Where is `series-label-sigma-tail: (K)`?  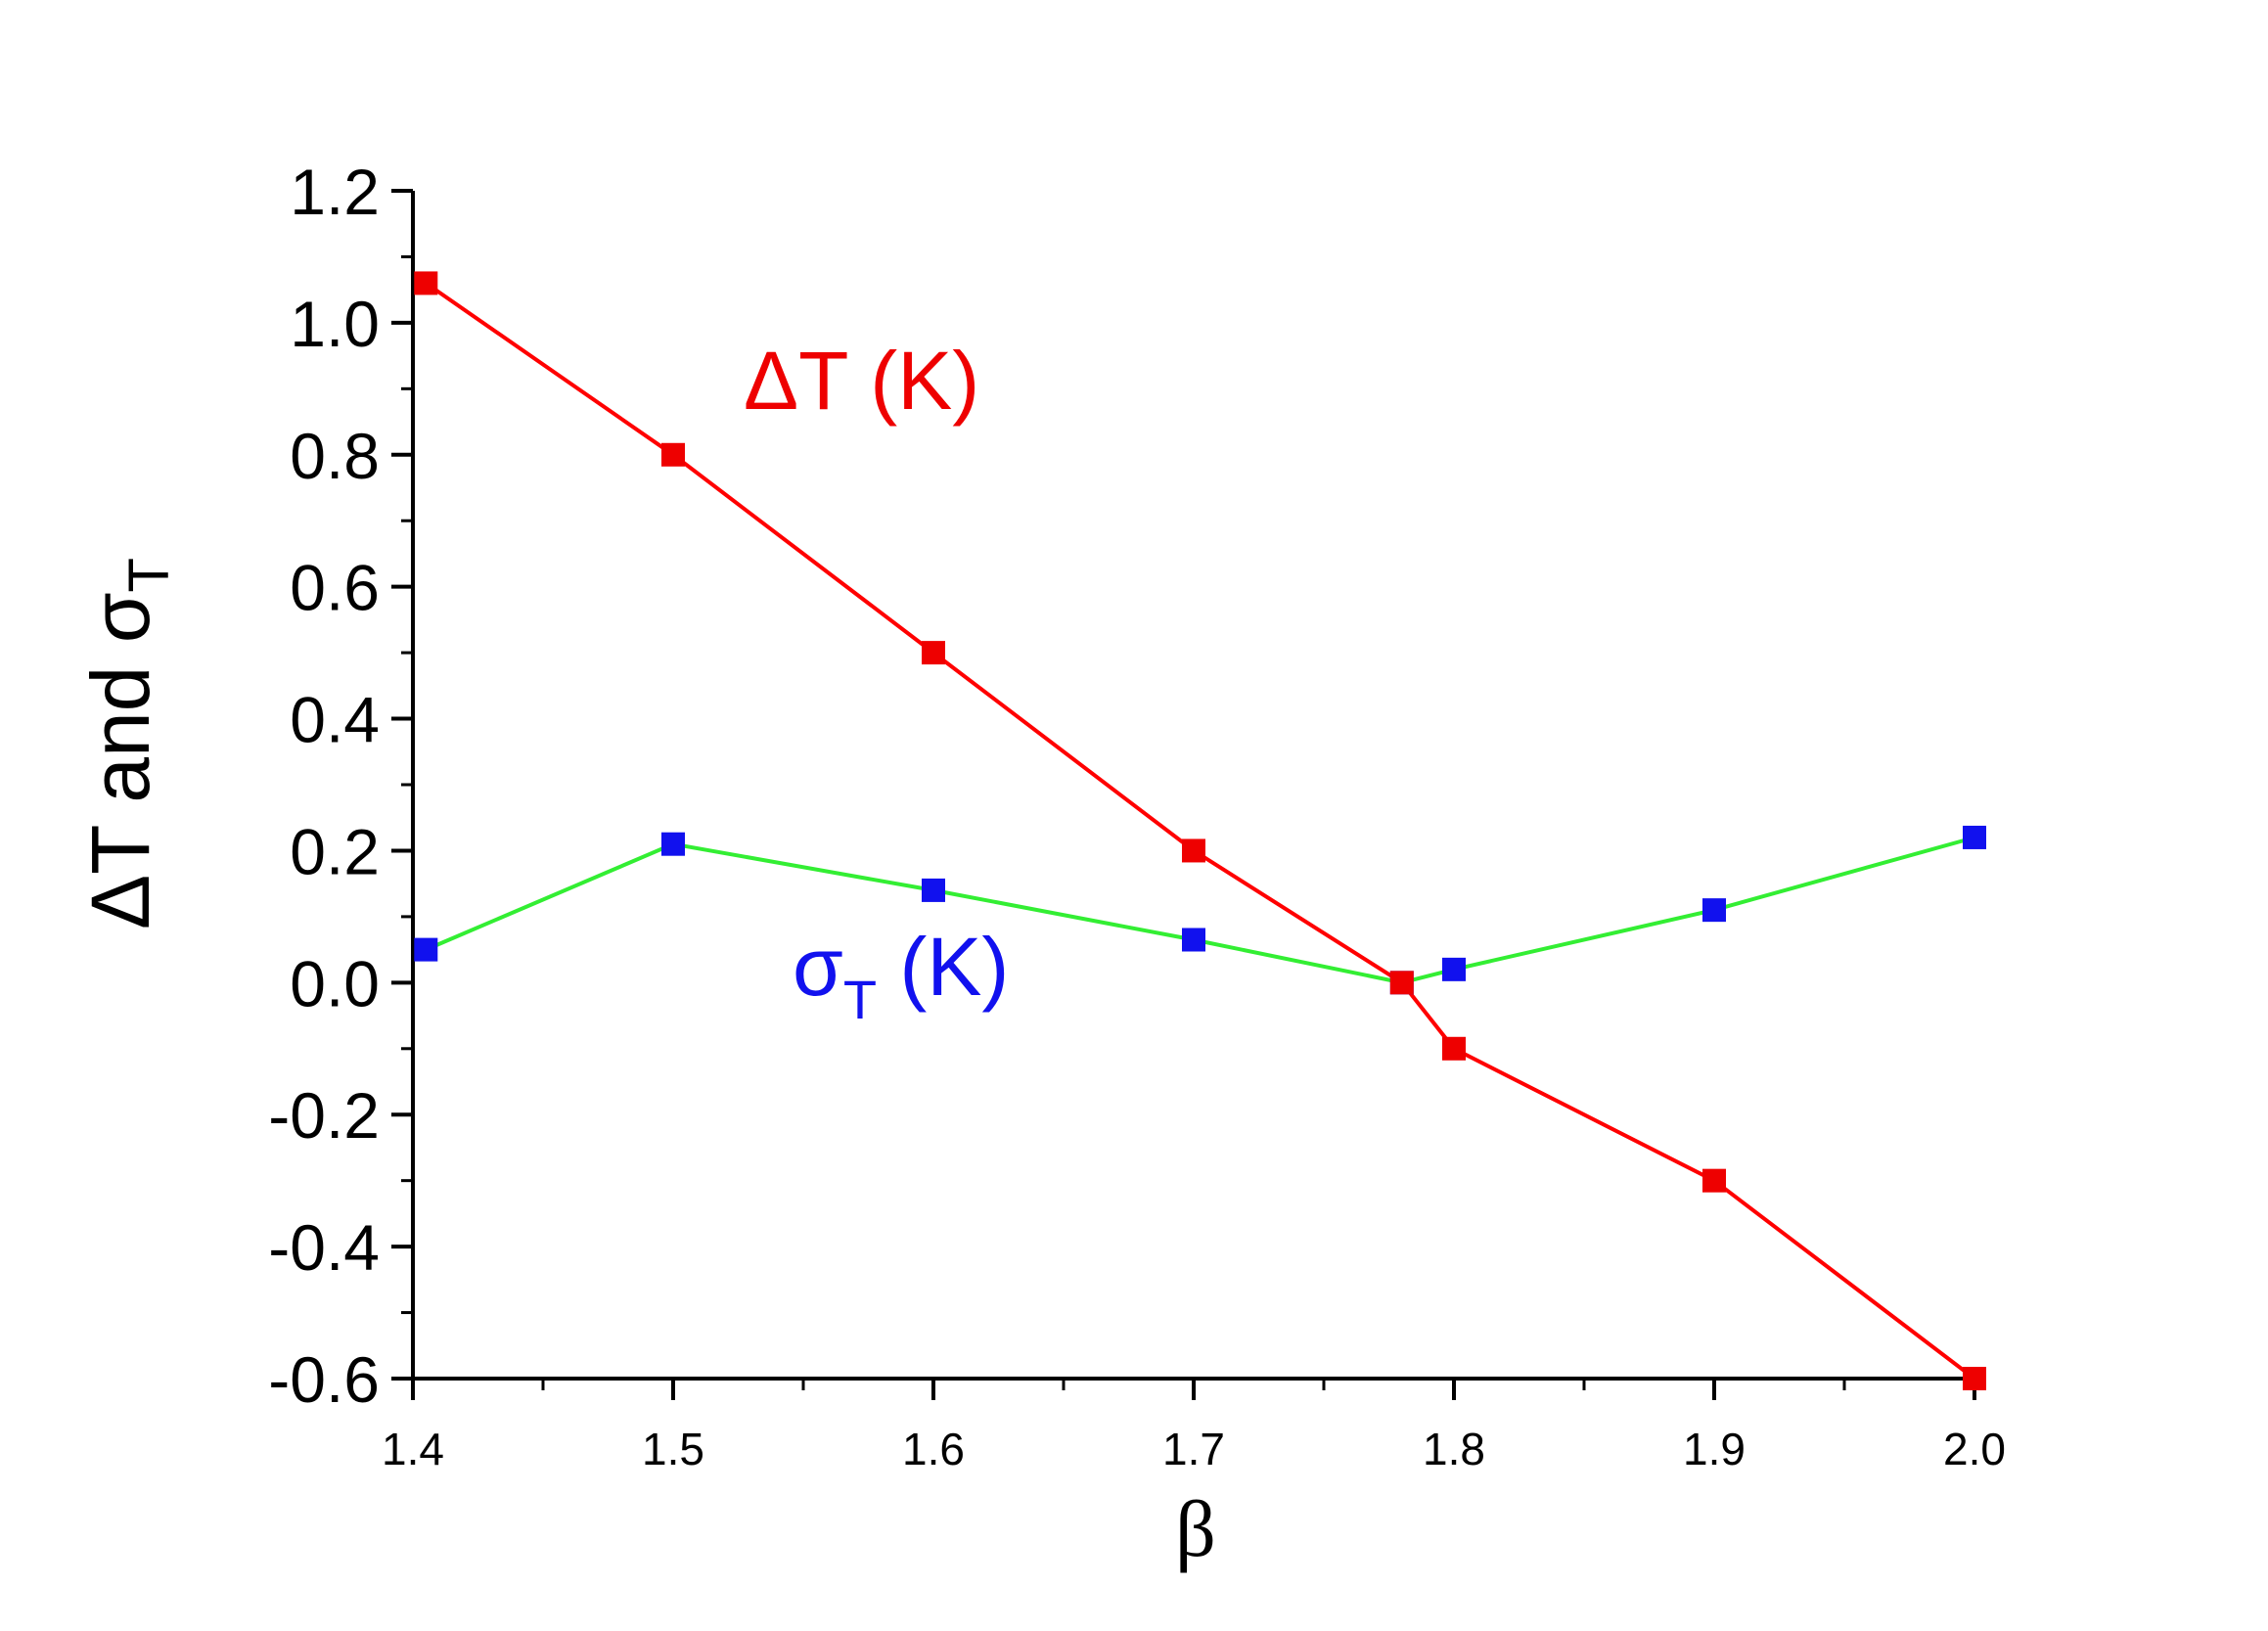
series-label-sigma-tail: (K) is located at coordinates (943, 967).